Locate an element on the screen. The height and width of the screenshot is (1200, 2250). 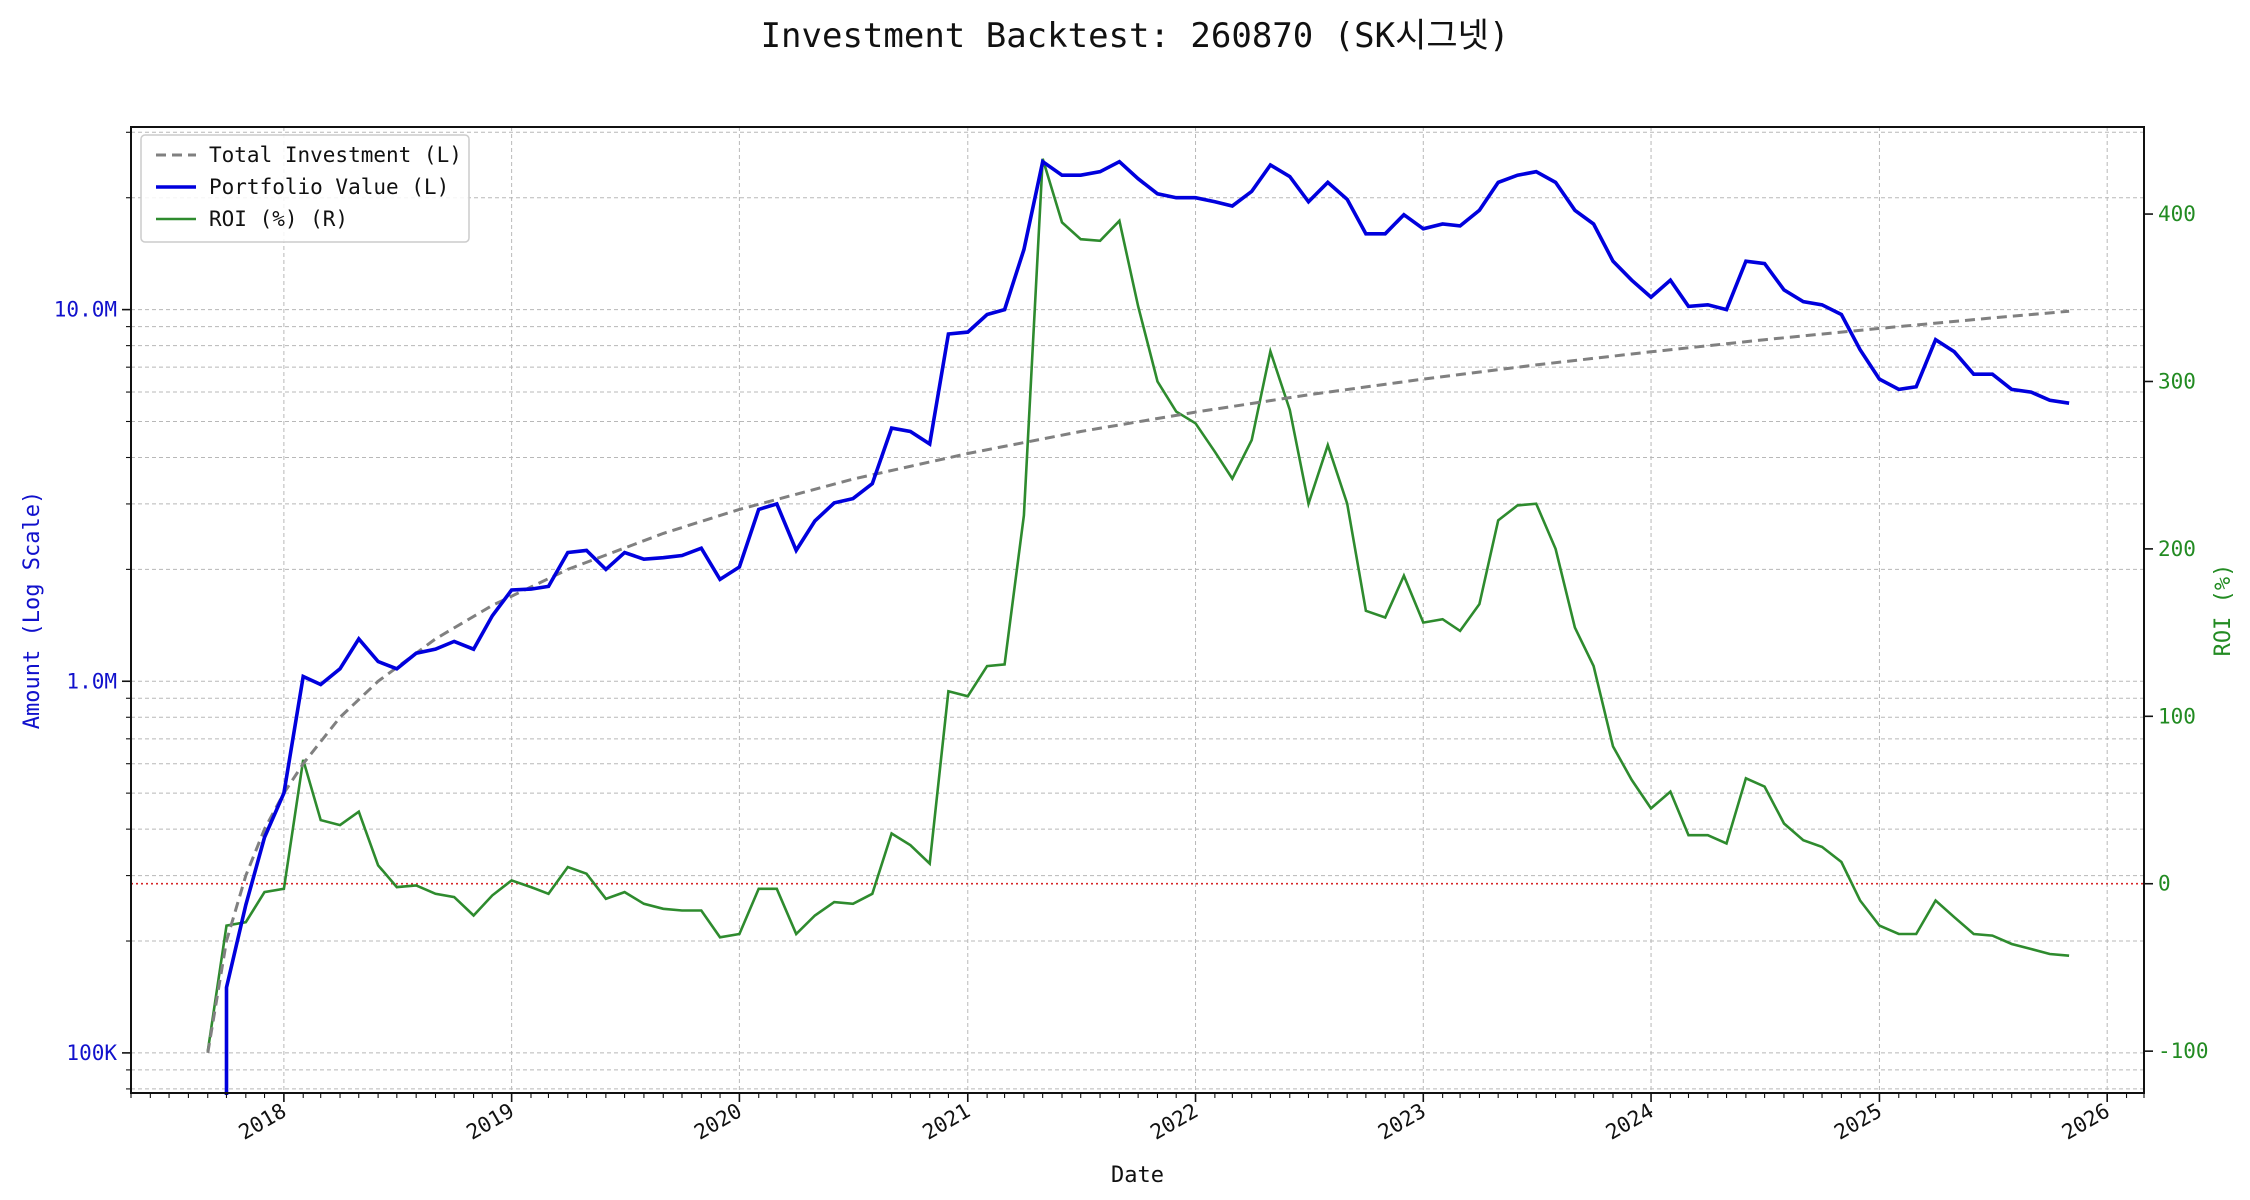
x-tick-label: 2026 is located at coordinates (2086, 1122).